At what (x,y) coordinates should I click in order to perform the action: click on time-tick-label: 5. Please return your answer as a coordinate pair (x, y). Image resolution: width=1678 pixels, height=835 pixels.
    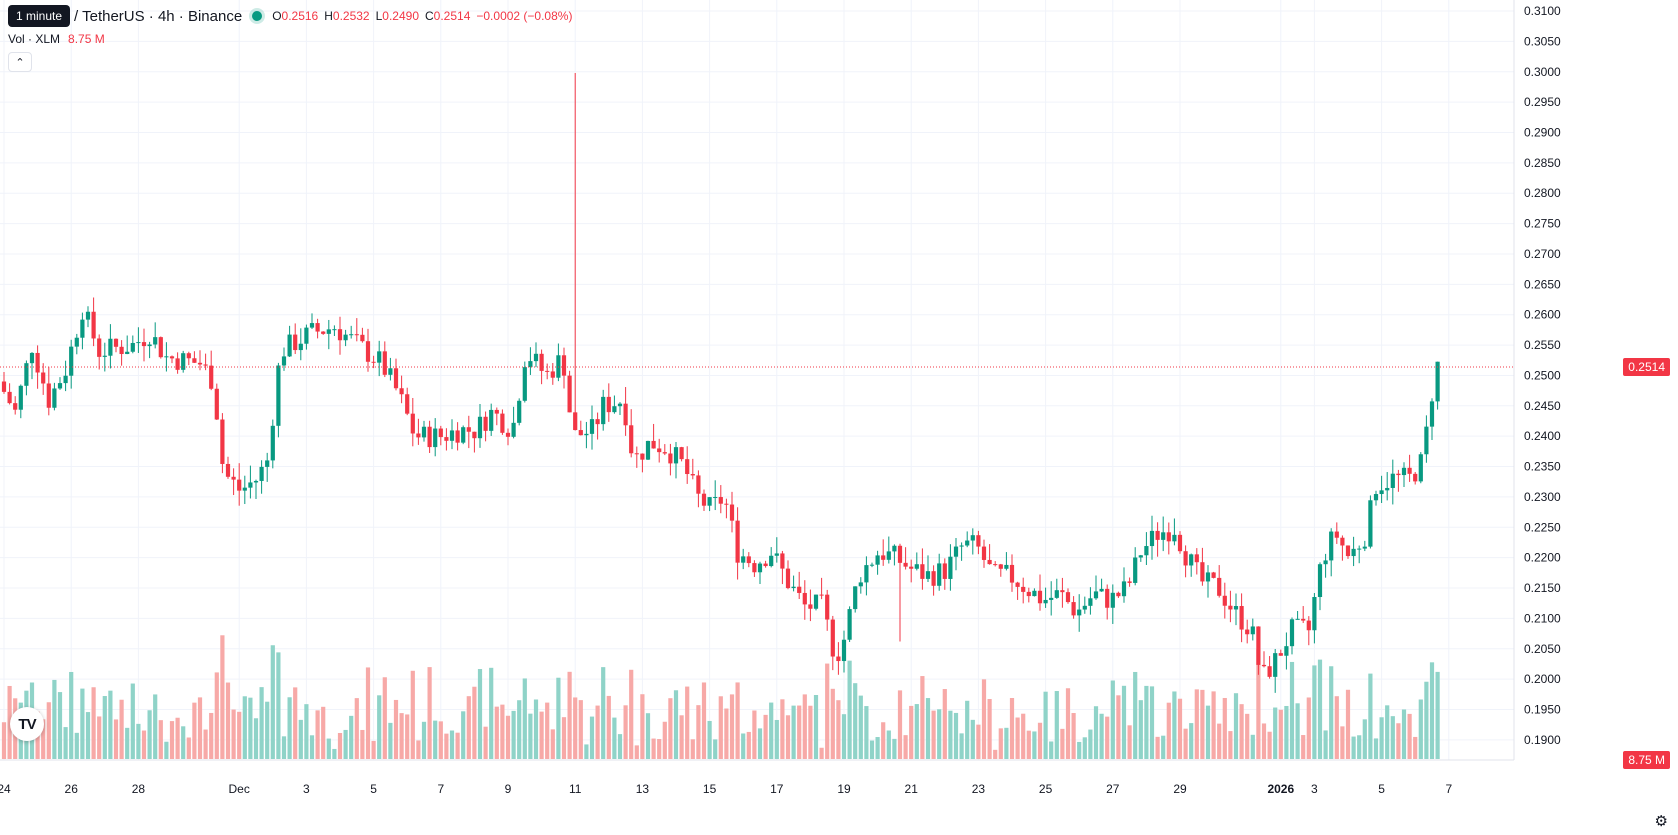
    Looking at the image, I should click on (1381, 789).